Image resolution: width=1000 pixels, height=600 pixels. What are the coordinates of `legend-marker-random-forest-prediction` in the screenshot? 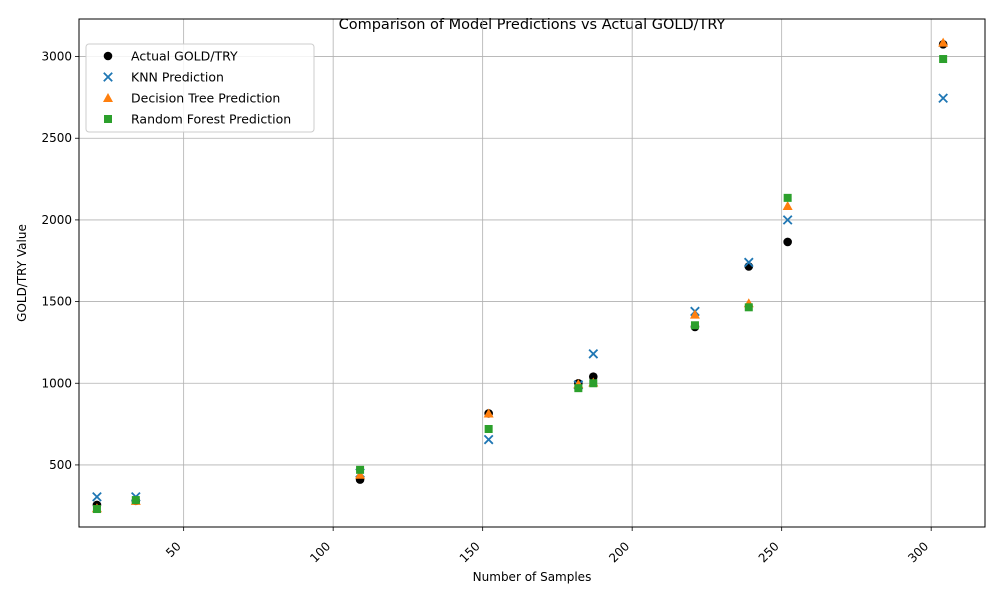 It's located at (108, 119).